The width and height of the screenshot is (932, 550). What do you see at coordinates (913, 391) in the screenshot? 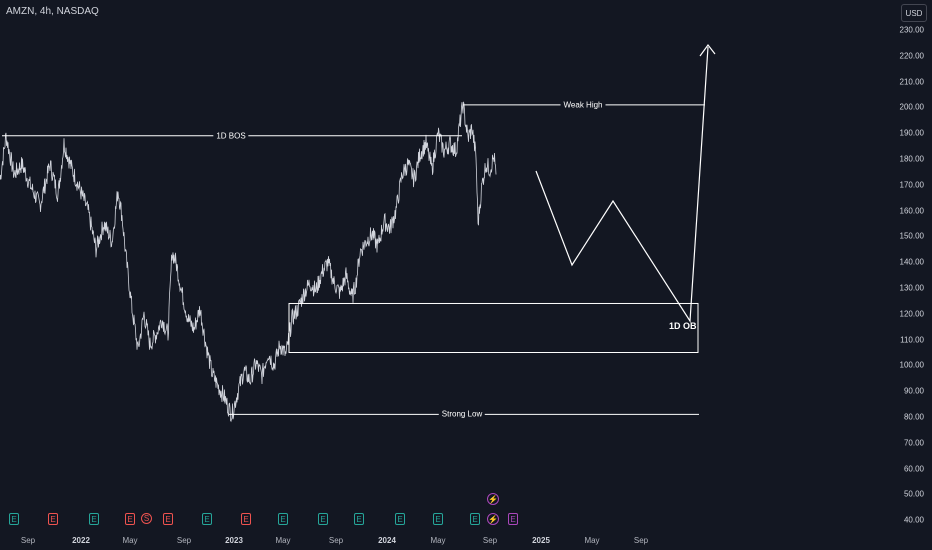
I see `price-axis-label: 90.00` at bounding box center [913, 391].